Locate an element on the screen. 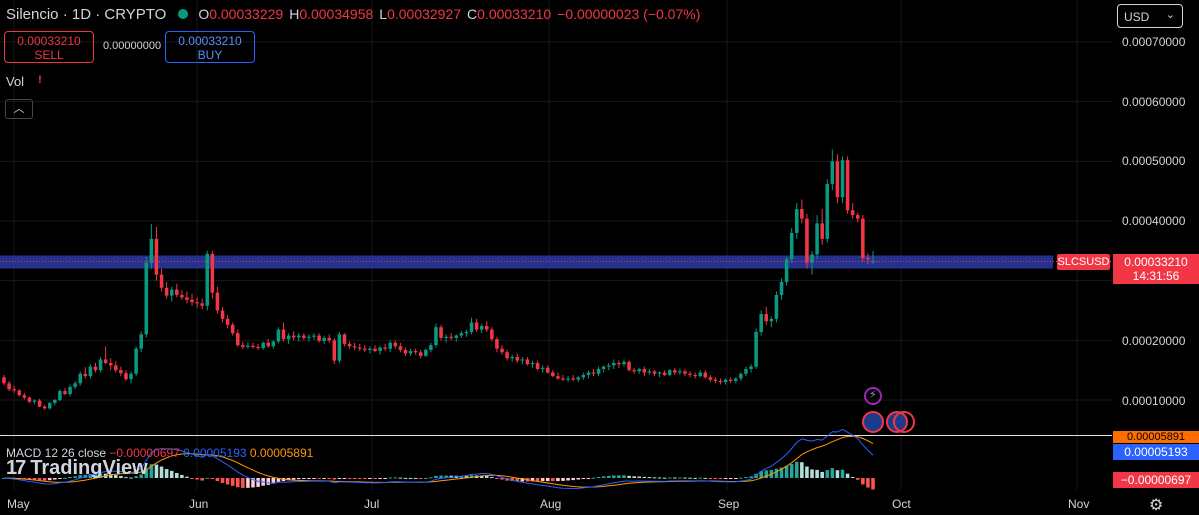  price-tick: 0.00020000 is located at coordinates (1154, 341).